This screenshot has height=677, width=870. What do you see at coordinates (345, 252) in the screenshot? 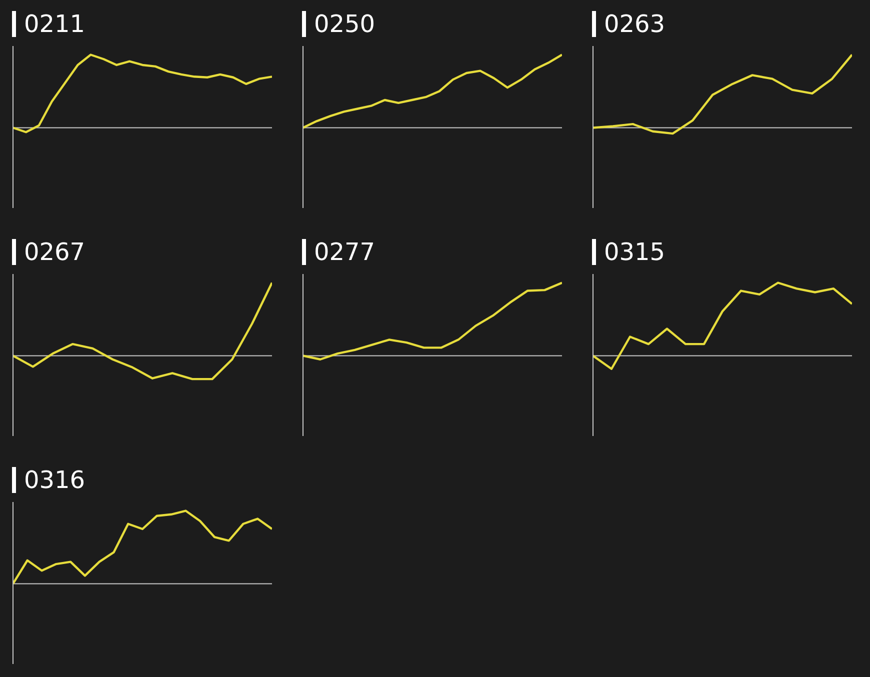
I see `chart-title: 0277` at bounding box center [345, 252].